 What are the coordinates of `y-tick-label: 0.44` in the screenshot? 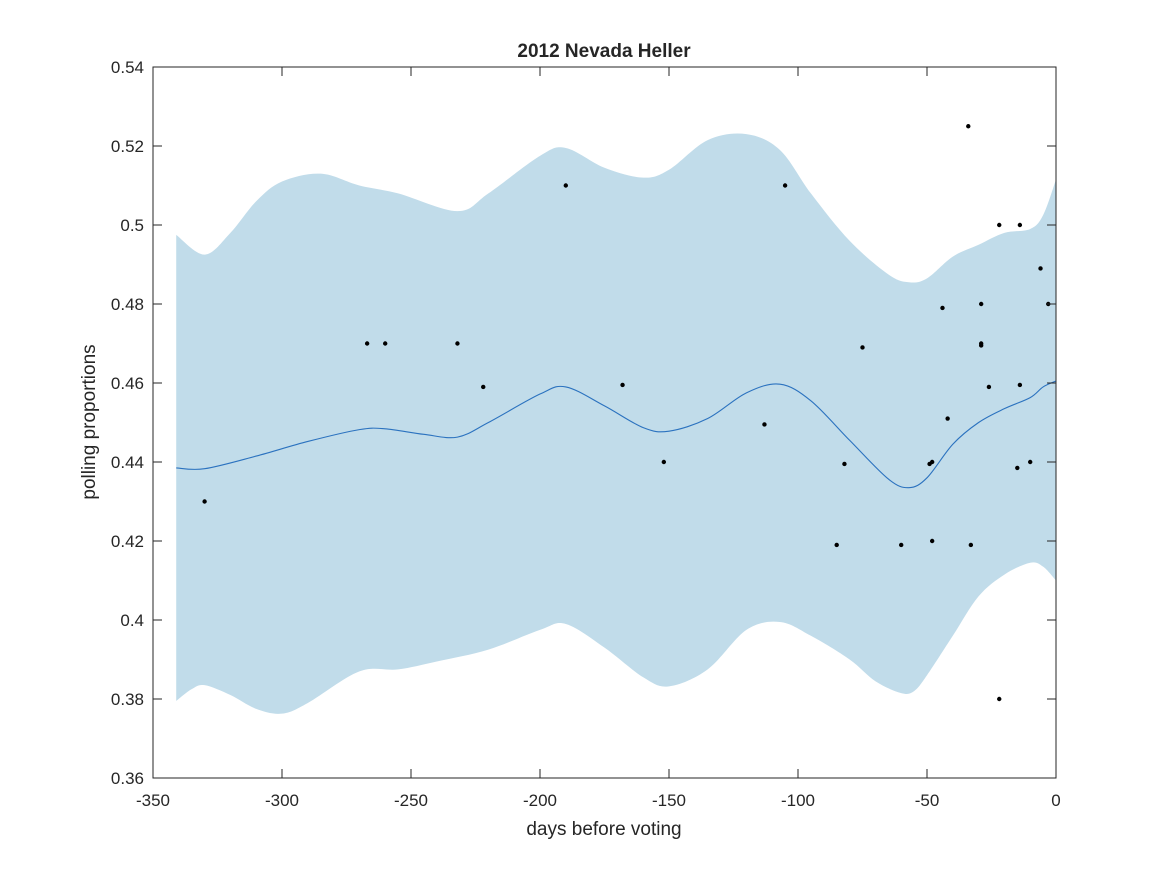 It's located at (127, 462).